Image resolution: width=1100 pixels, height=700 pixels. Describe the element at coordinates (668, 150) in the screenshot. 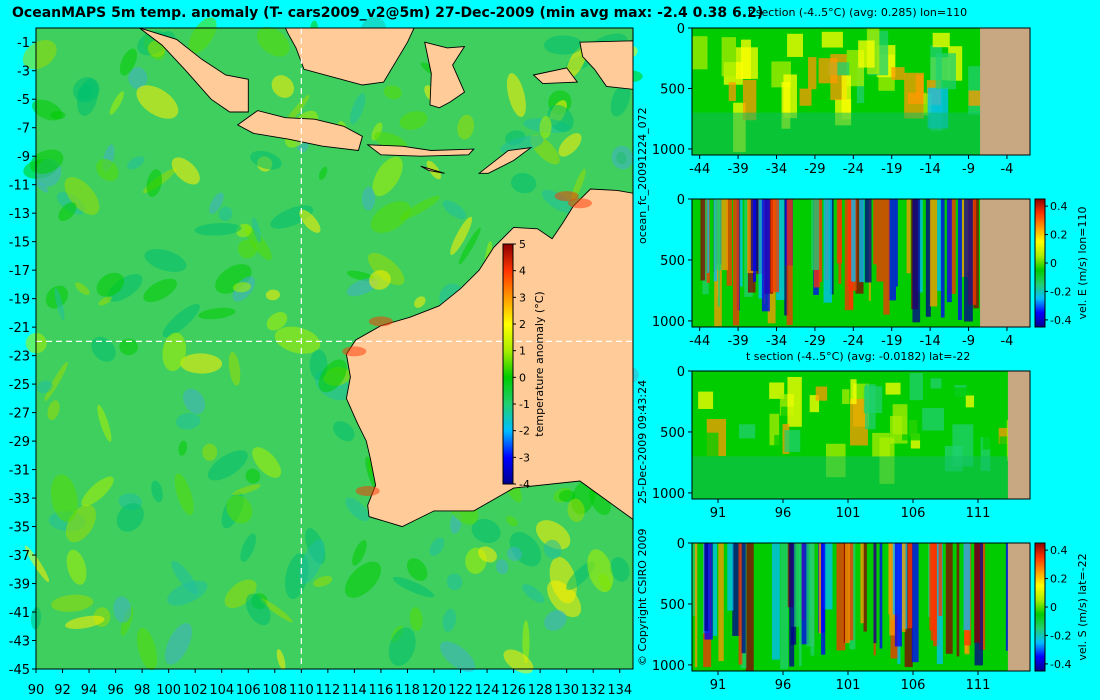

I see `tsec_lon-ytick-label: 1000` at that location.